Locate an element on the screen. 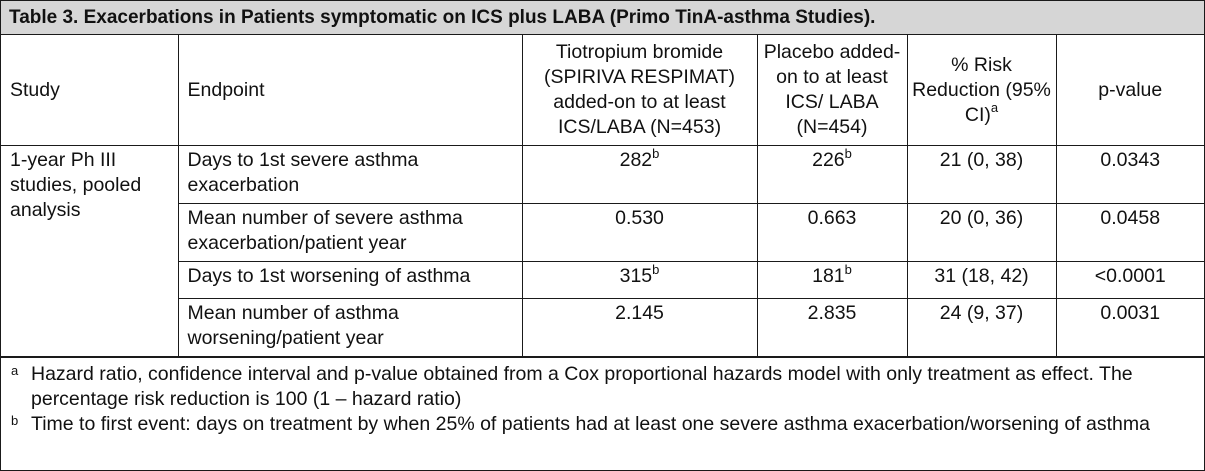  risk-cell: 24 (9, 37) is located at coordinates (981, 327).